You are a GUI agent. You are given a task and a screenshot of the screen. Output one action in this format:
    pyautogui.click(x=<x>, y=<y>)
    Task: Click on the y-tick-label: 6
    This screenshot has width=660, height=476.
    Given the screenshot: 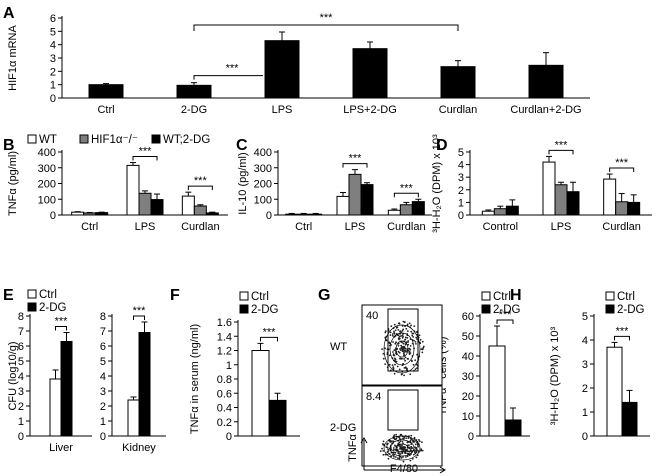 What is the action you would take?
    pyautogui.click(x=21, y=347)
    